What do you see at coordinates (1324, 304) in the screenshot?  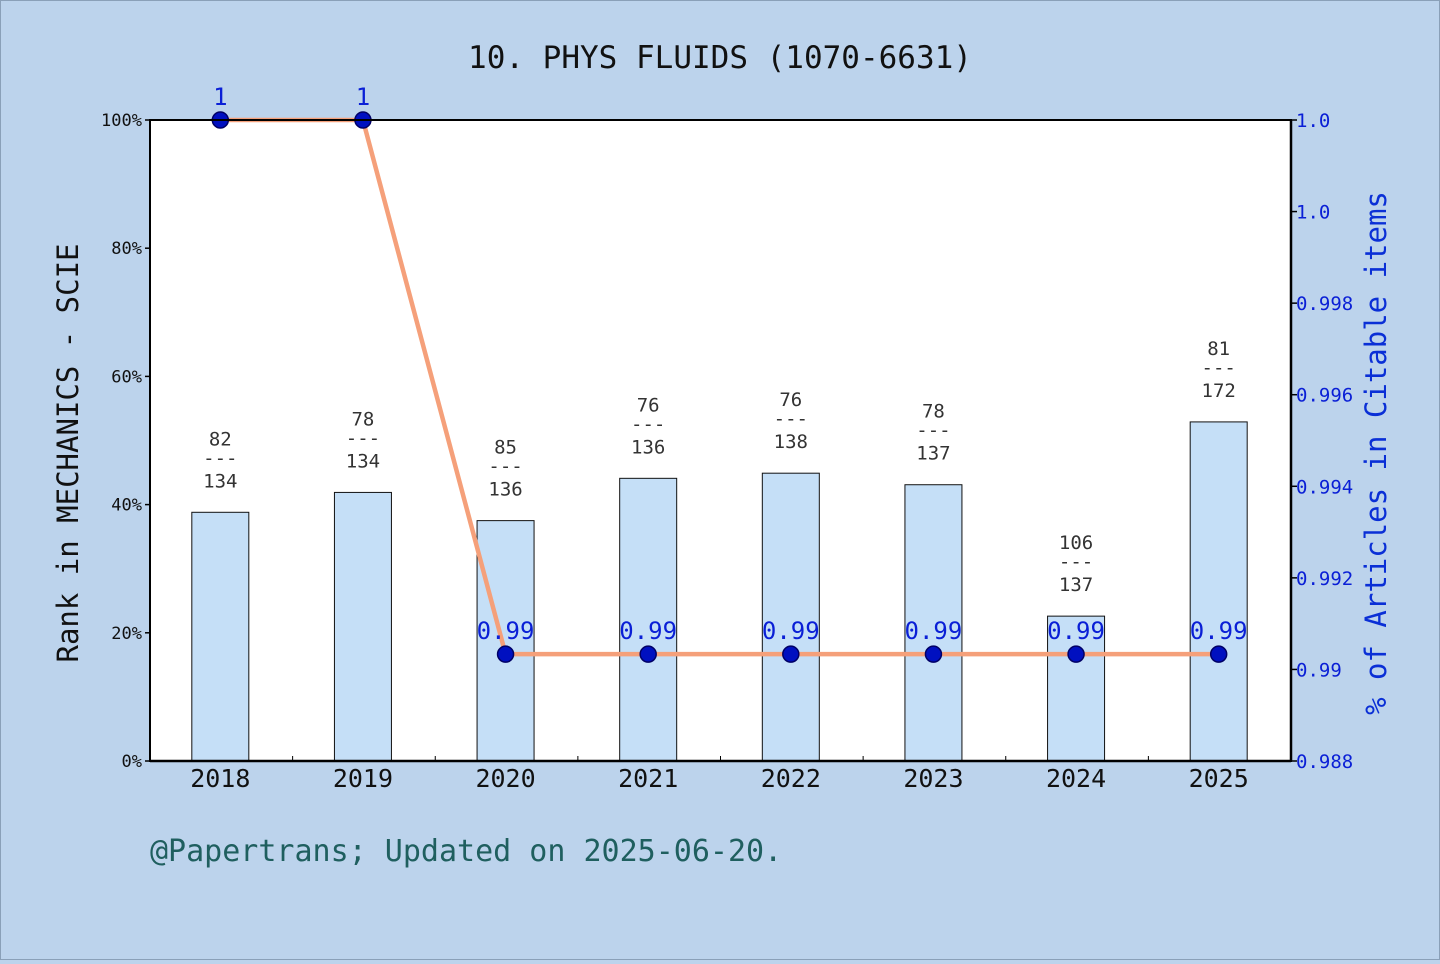 I see `y2-tick-label: 0.998` at bounding box center [1324, 304].